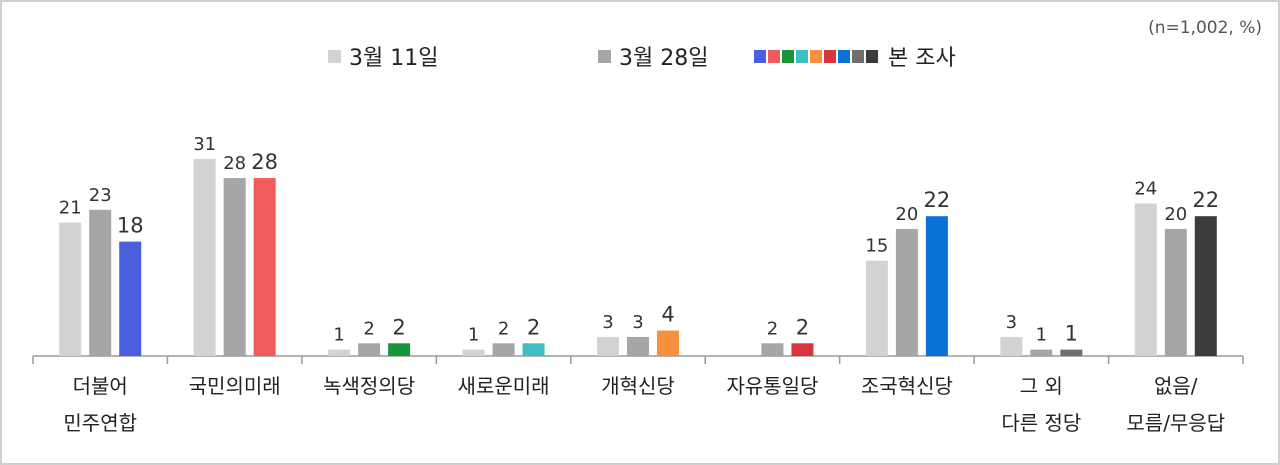 Image resolution: width=1280 pixels, height=465 pixels. I want to click on sample-note: (n=1,002, %), so click(1205, 28).